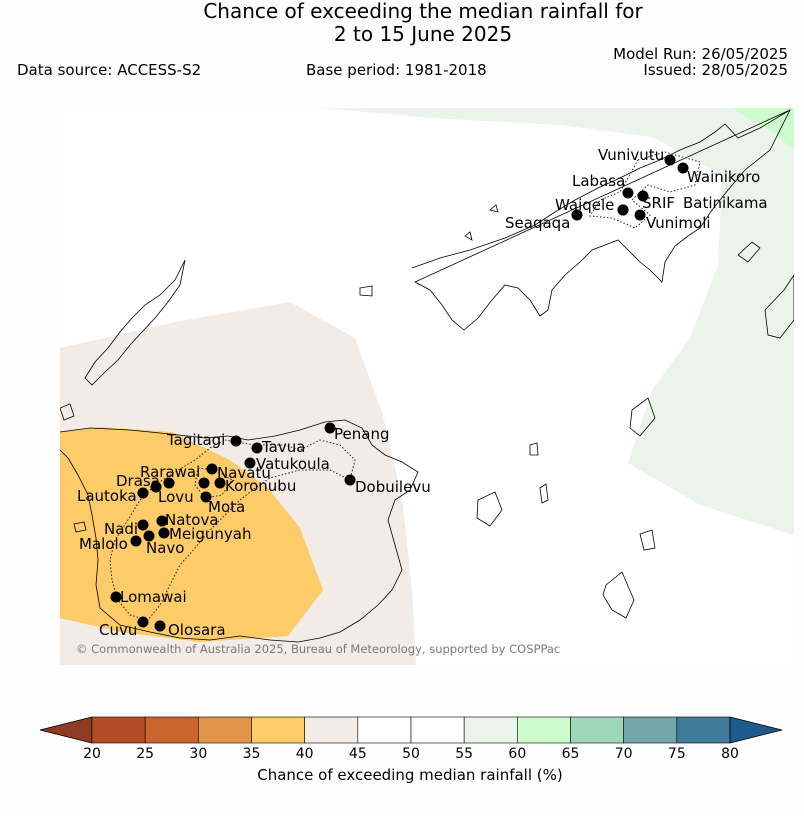 The width and height of the screenshot is (804, 816). What do you see at coordinates (250, 463) in the screenshot?
I see `station-marker-vatukoula` at bounding box center [250, 463].